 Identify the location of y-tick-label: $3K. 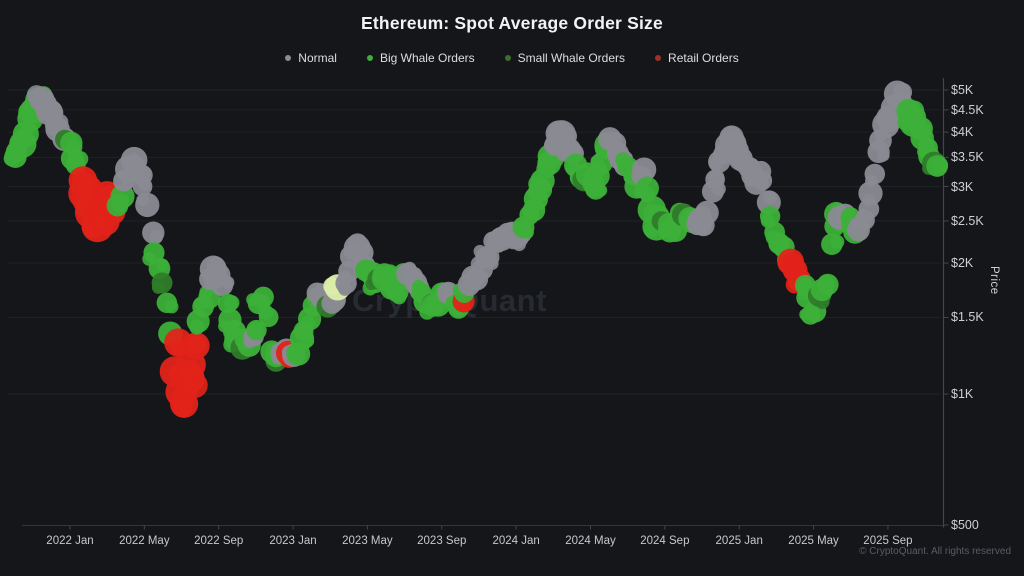
(962, 186).